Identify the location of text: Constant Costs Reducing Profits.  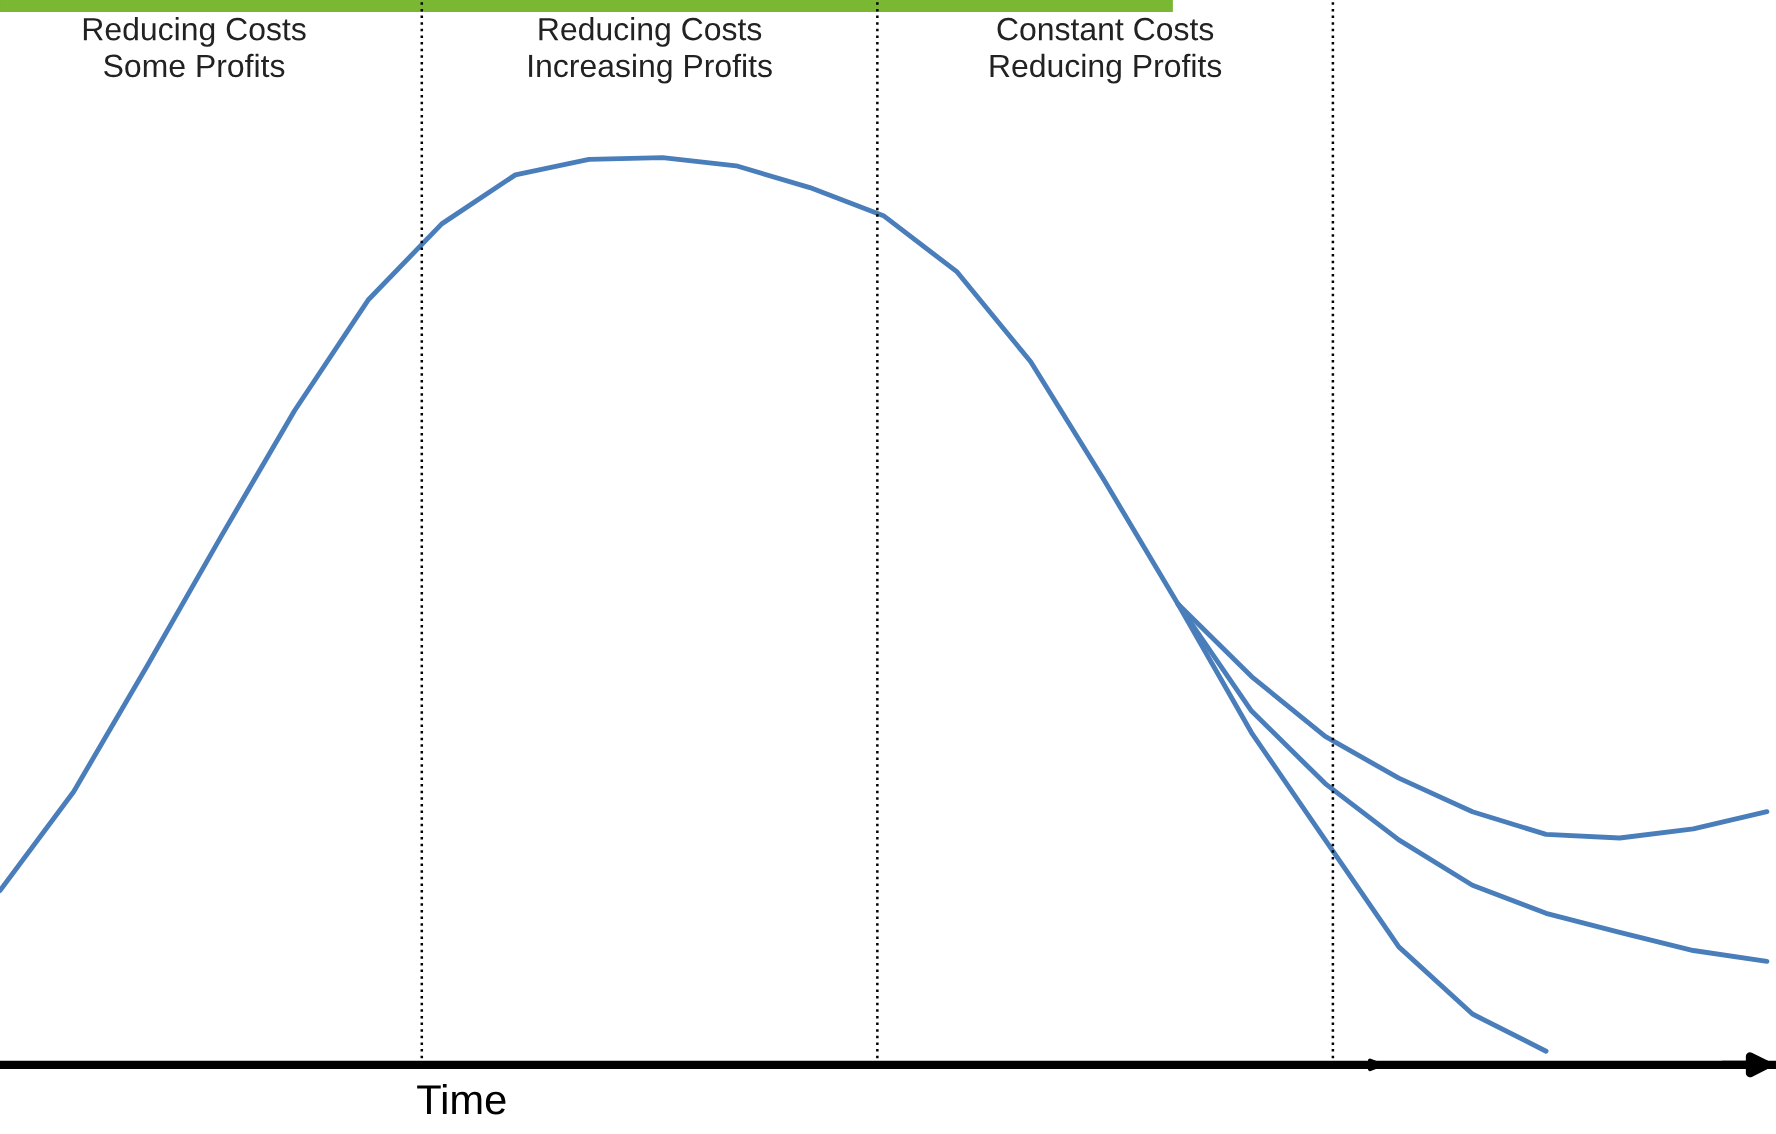
(1106, 50).